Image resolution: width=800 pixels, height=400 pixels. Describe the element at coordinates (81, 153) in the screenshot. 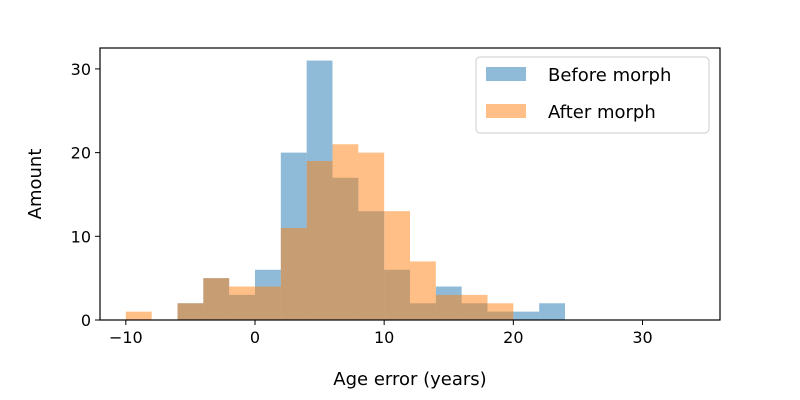

I see `y-tick-label: 20` at that location.